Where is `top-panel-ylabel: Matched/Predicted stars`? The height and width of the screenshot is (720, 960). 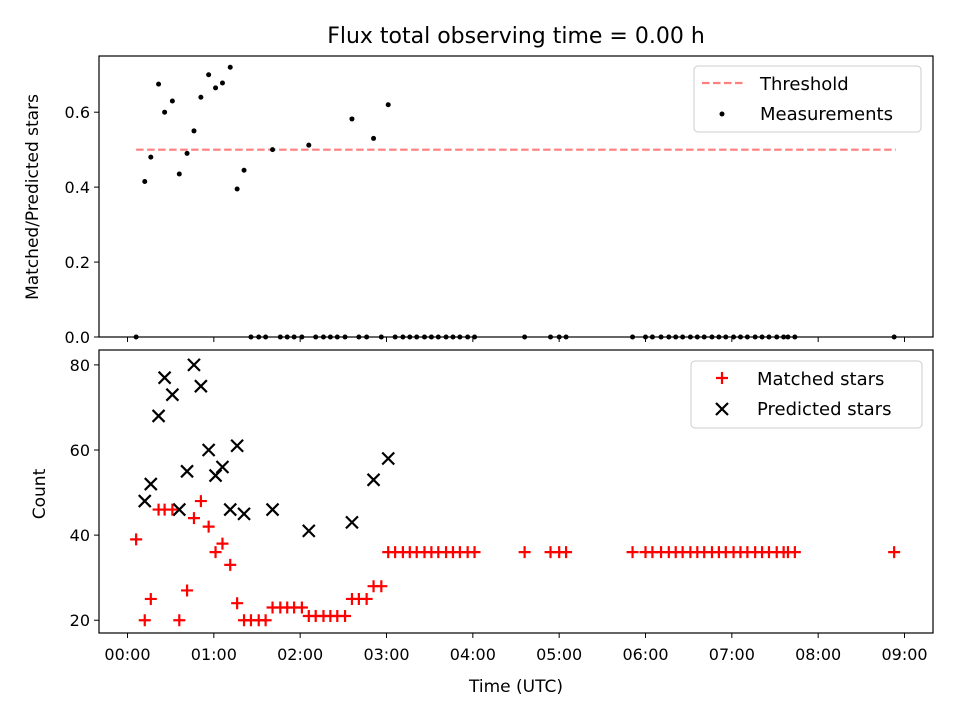
top-panel-ylabel: Matched/Predicted stars is located at coordinates (33, 197).